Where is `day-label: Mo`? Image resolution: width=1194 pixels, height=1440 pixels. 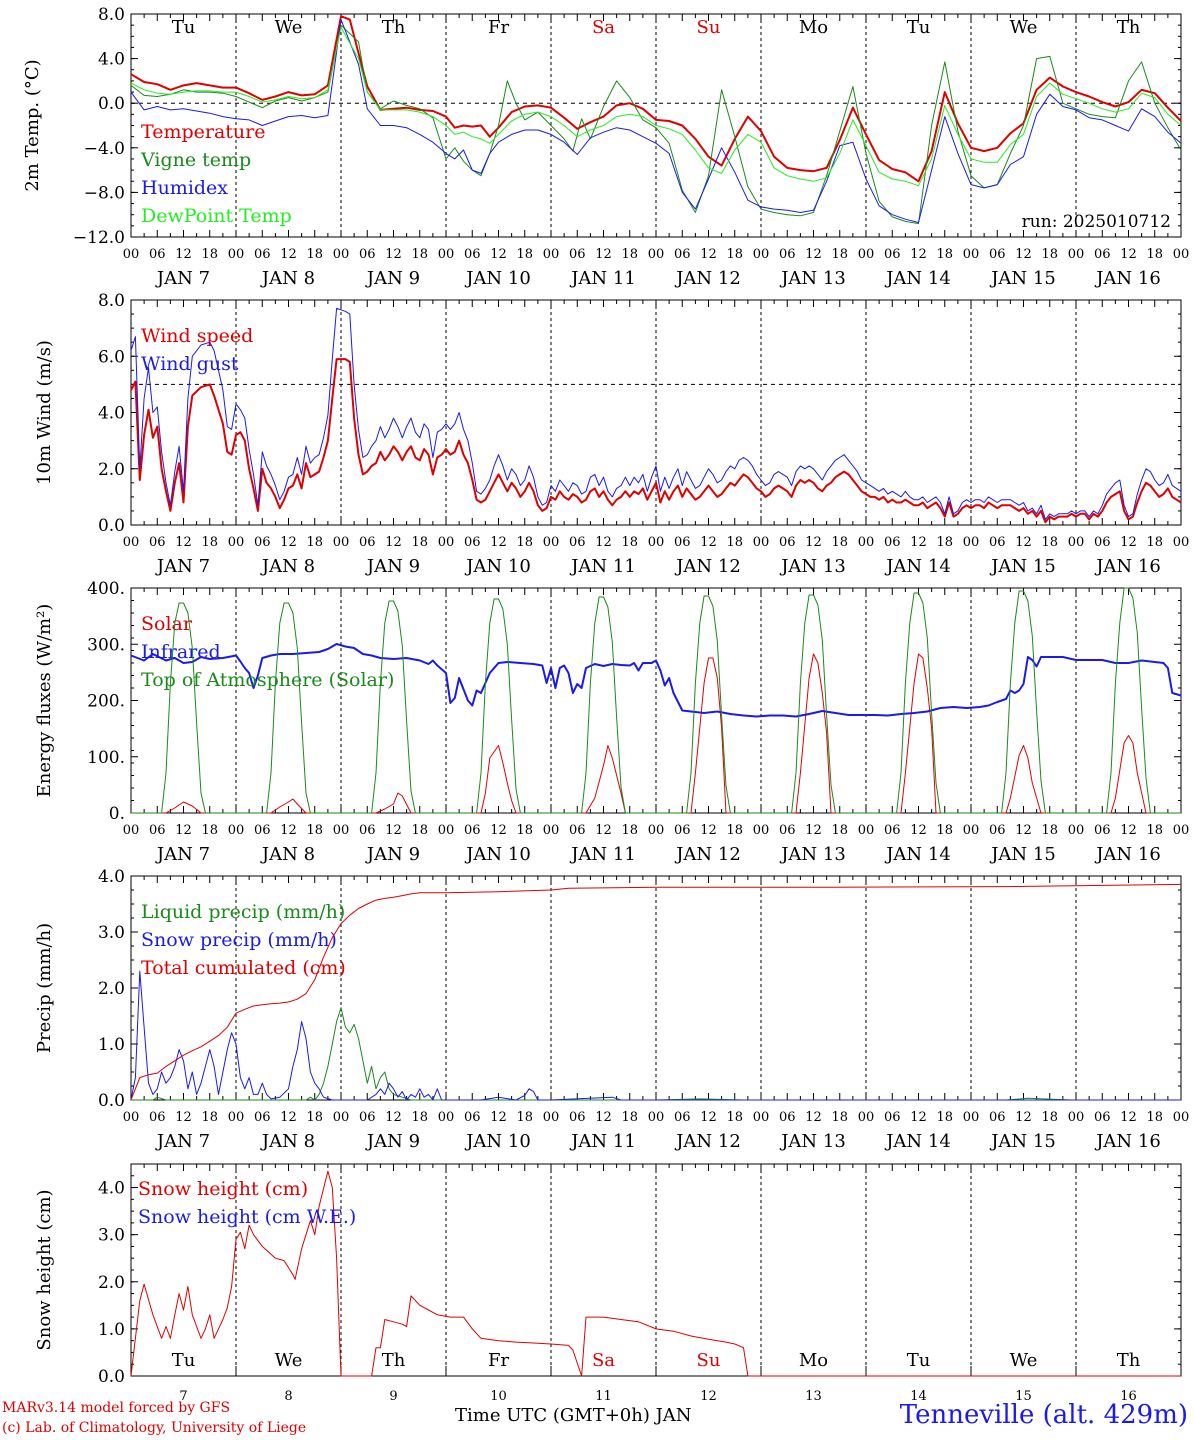 day-label: Mo is located at coordinates (813, 27).